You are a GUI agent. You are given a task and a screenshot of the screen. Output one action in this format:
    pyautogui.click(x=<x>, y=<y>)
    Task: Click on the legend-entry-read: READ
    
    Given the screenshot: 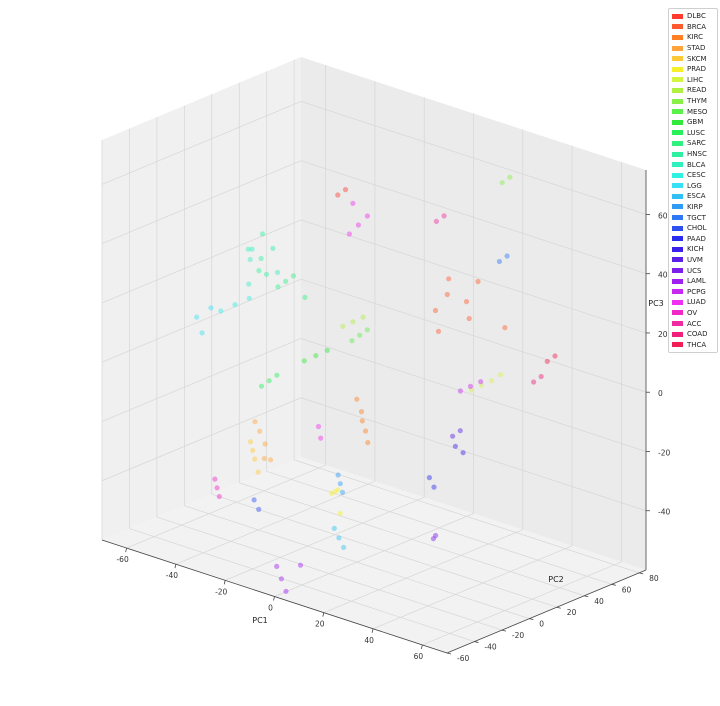 What is the action you would take?
    pyautogui.click(x=693, y=90)
    